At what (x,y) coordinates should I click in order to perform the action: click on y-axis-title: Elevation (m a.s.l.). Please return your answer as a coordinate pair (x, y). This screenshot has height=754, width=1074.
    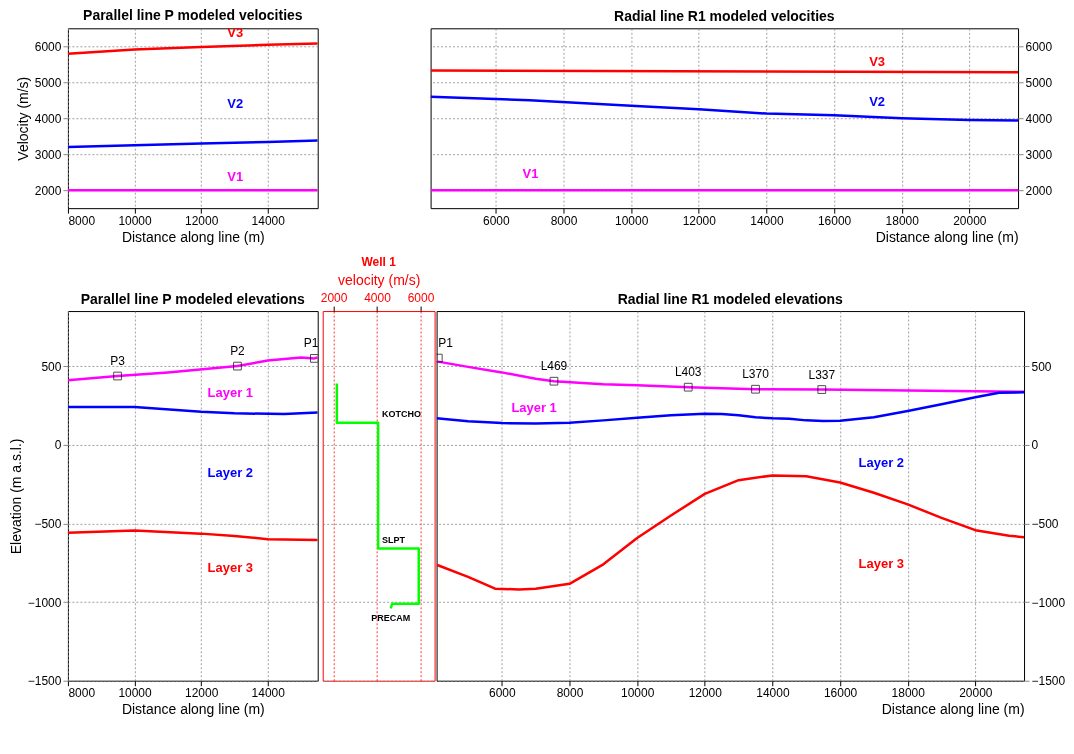
    Looking at the image, I should click on (15, 496).